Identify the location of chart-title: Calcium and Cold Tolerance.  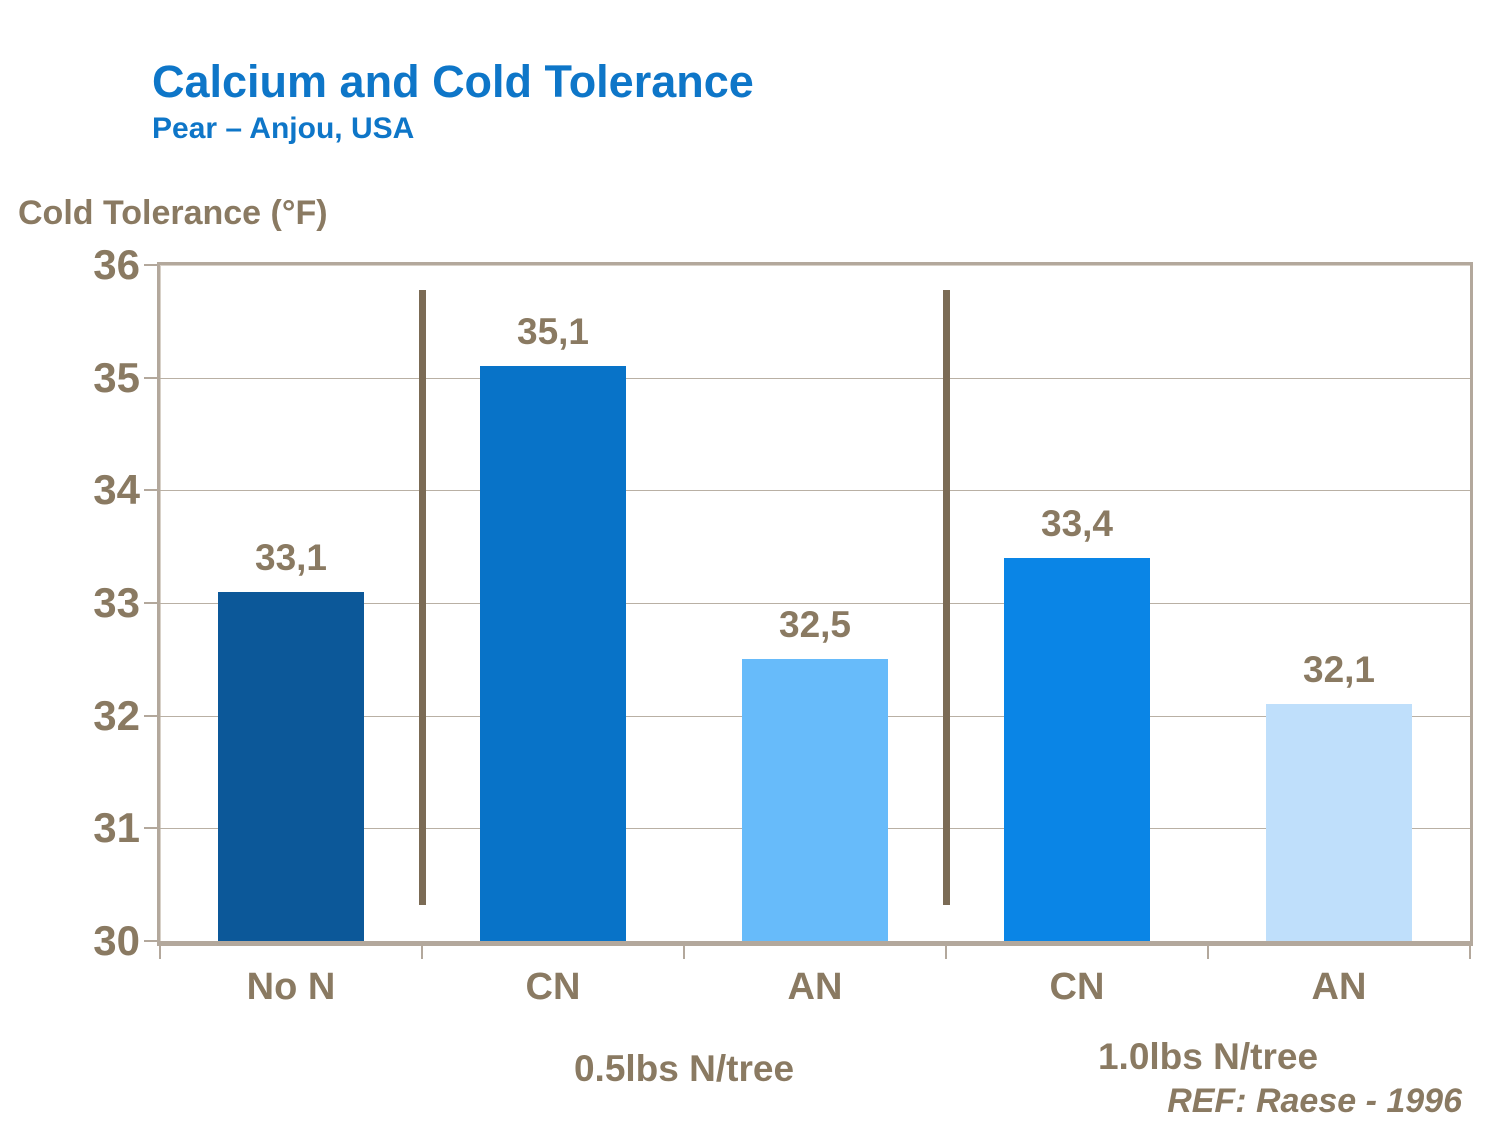
(453, 81).